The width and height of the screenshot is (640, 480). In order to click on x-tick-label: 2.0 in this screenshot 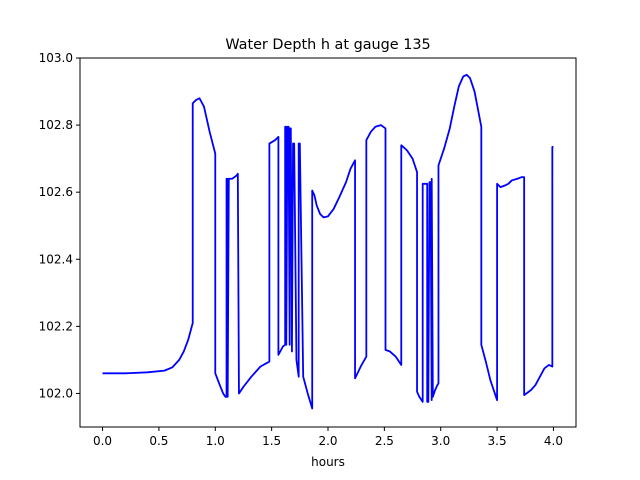, I will do `click(327, 441)`.